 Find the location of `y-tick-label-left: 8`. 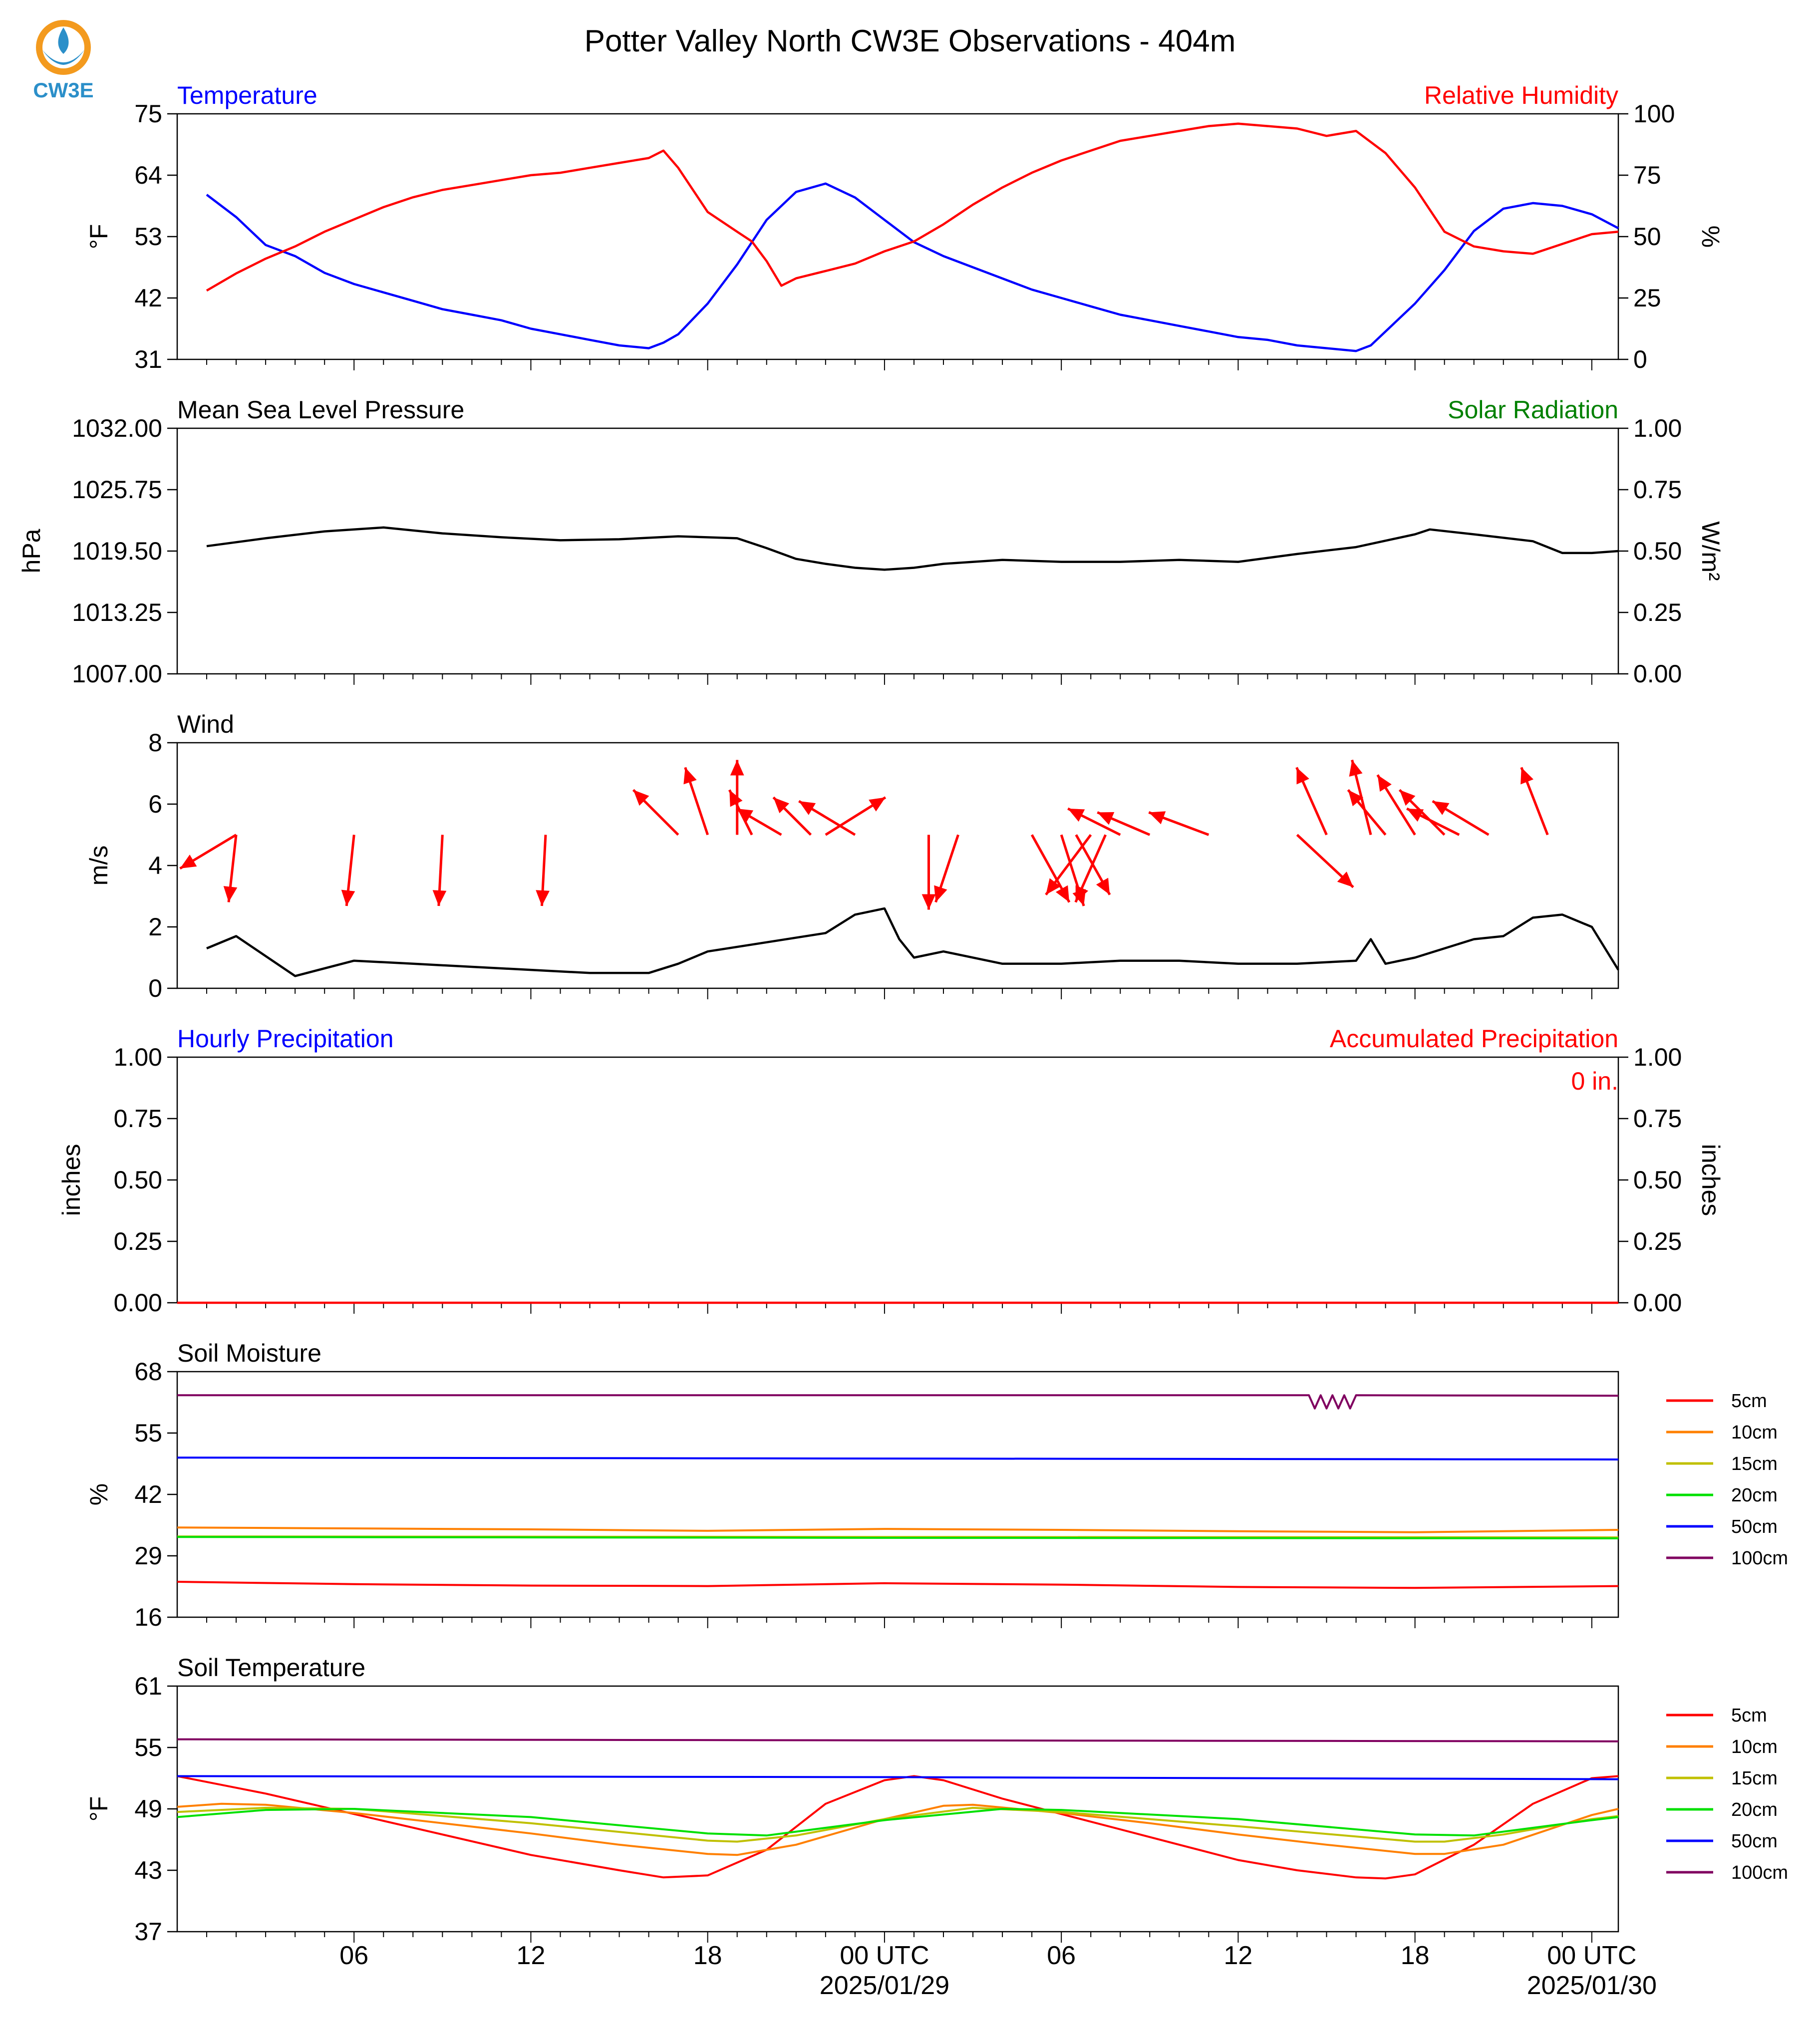

y-tick-label-left: 8 is located at coordinates (155, 743).